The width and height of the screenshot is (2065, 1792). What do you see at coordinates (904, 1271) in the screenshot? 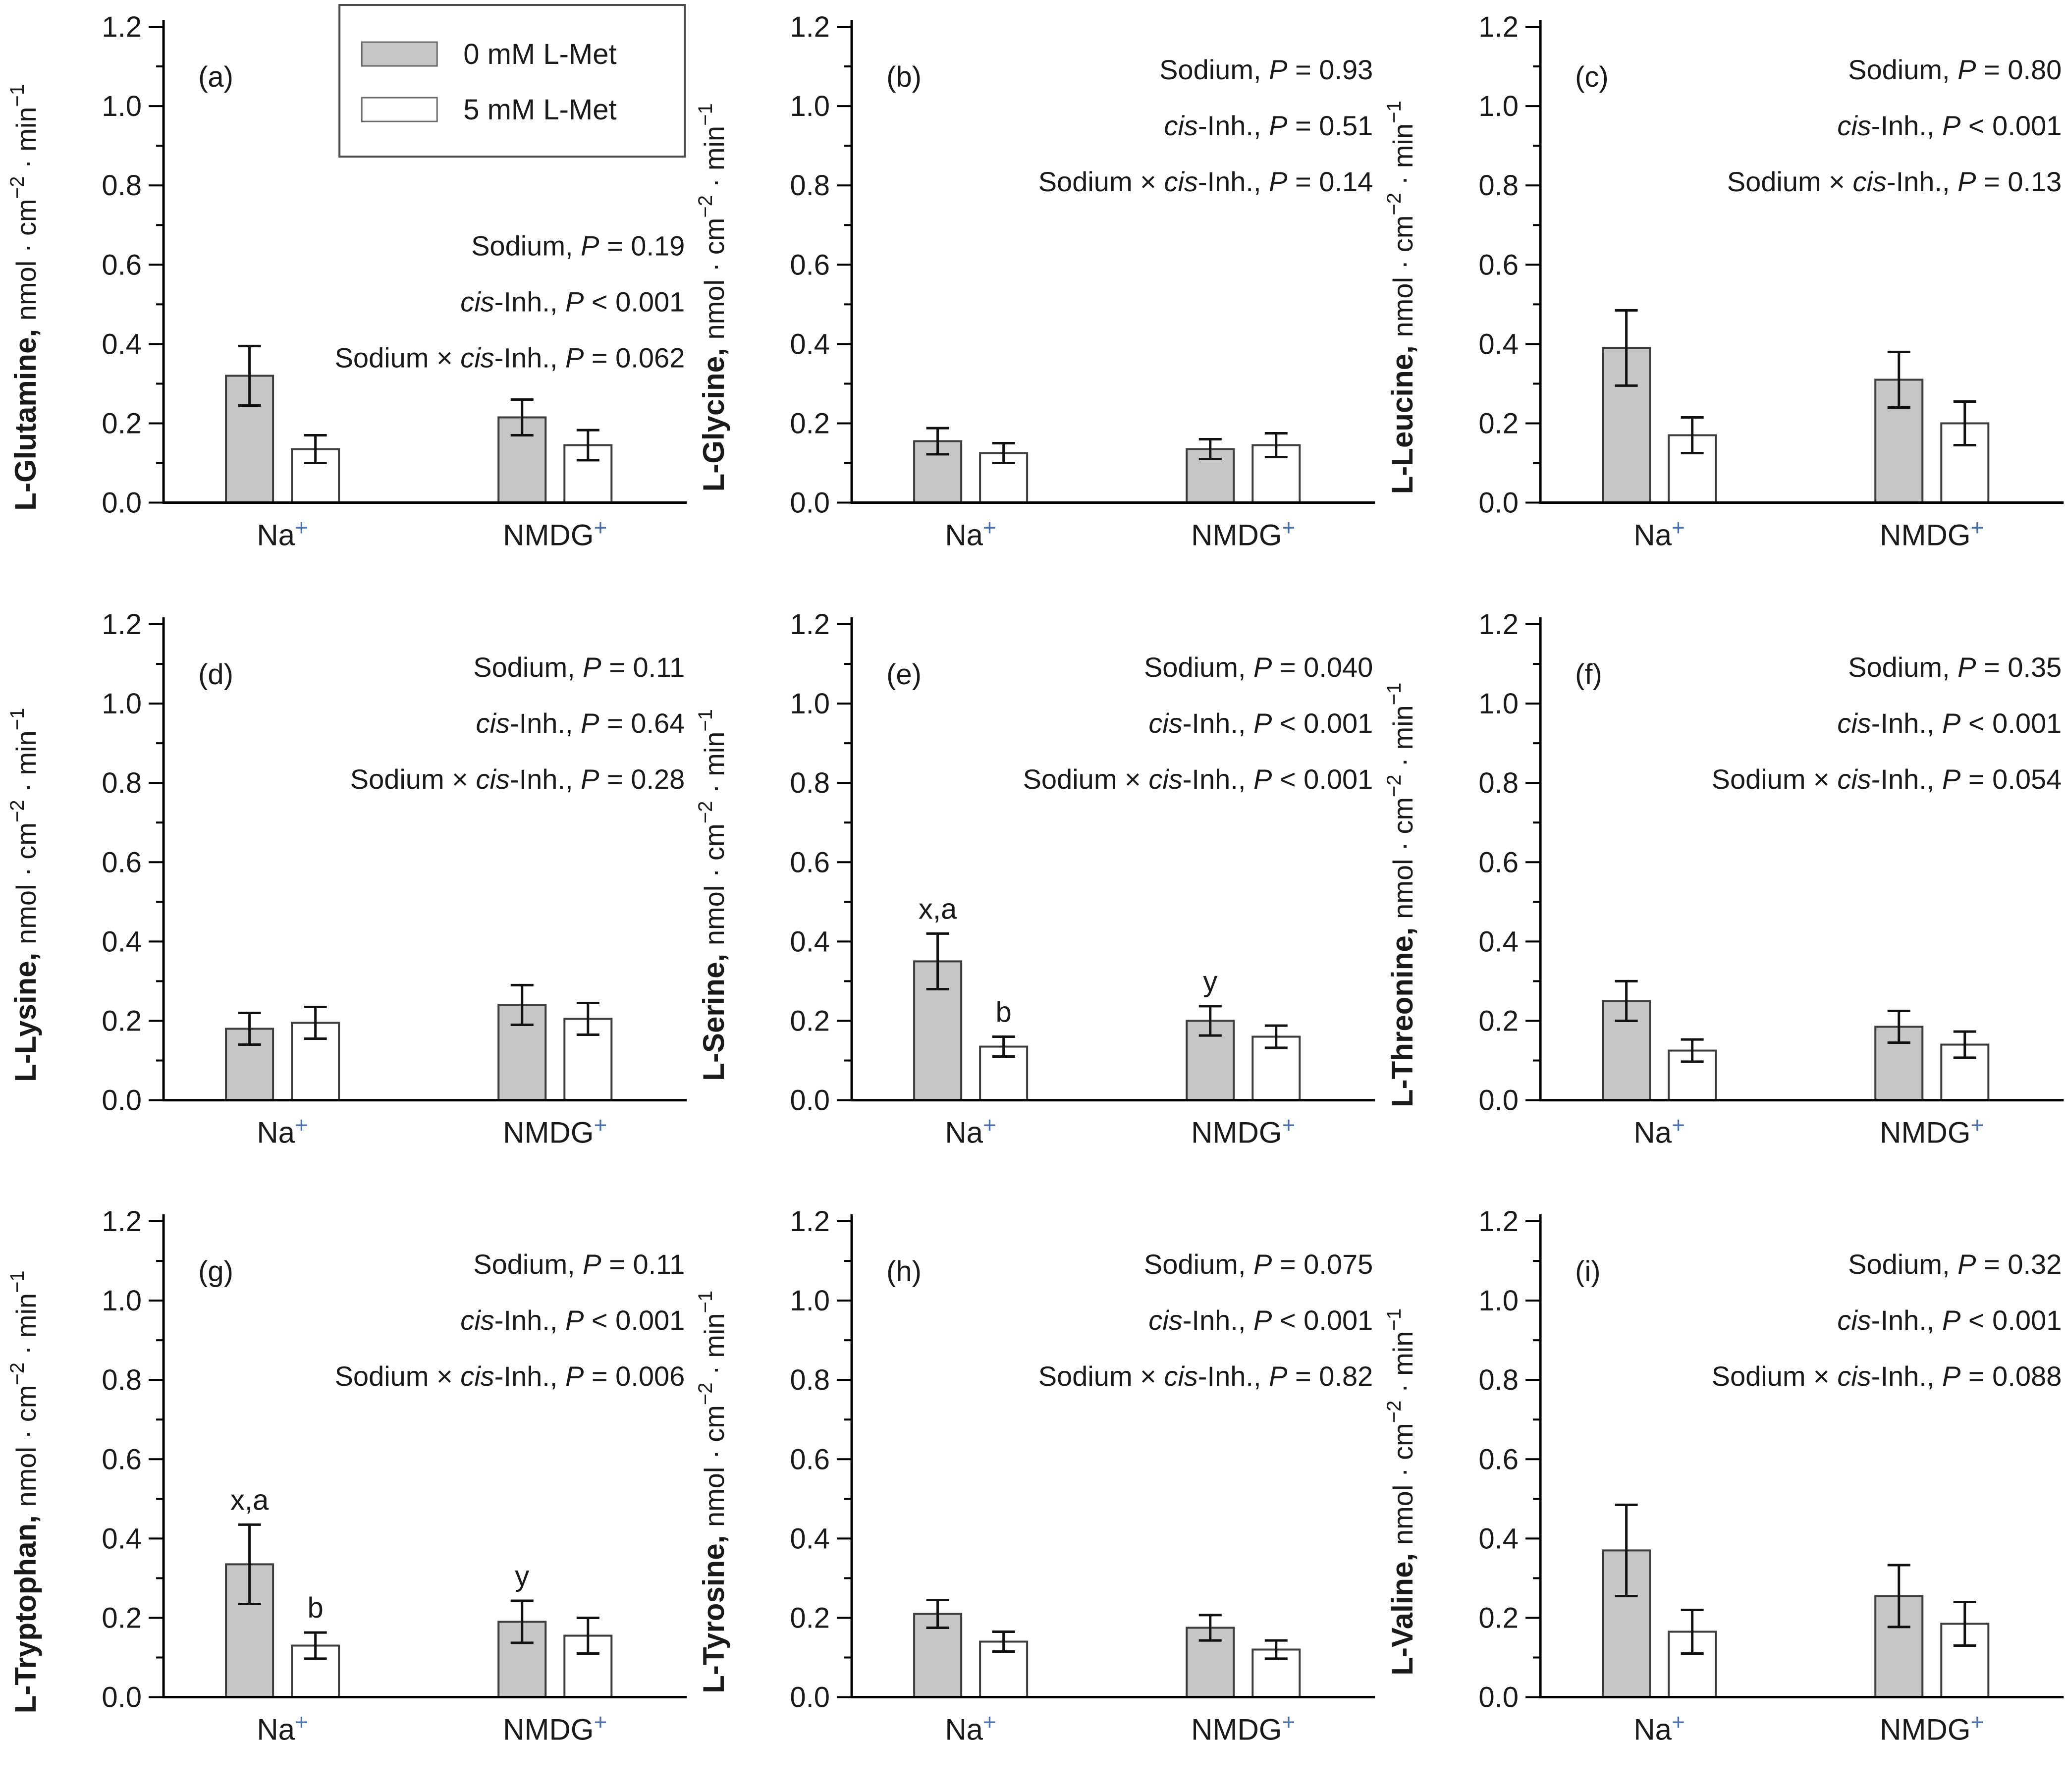
I see `panel-letter: (h)` at bounding box center [904, 1271].